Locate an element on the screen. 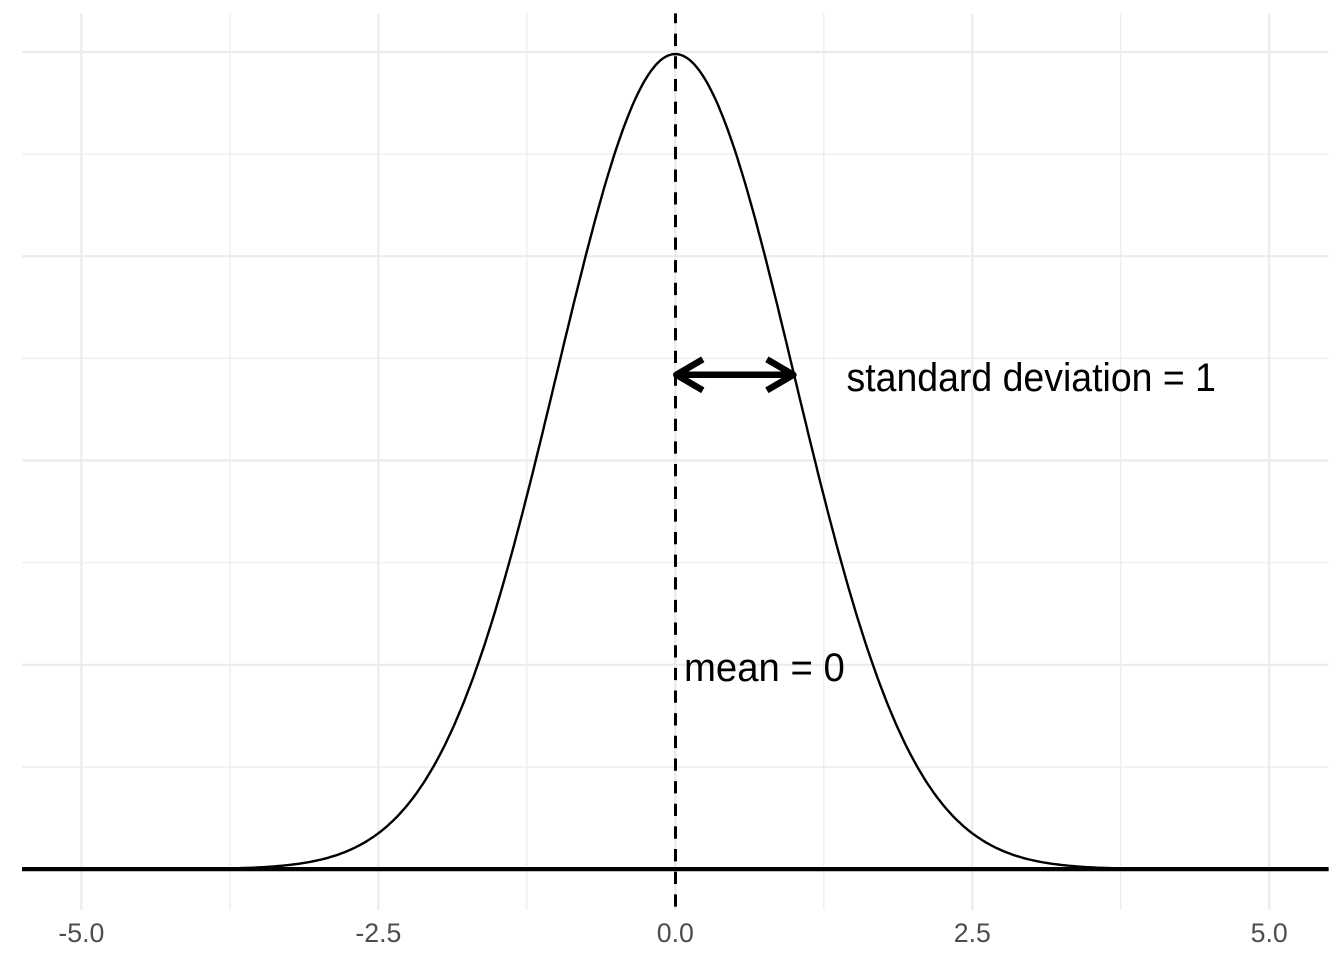 This screenshot has height=960, width=1344. svg-text: -5.0 is located at coordinates (81, 933).